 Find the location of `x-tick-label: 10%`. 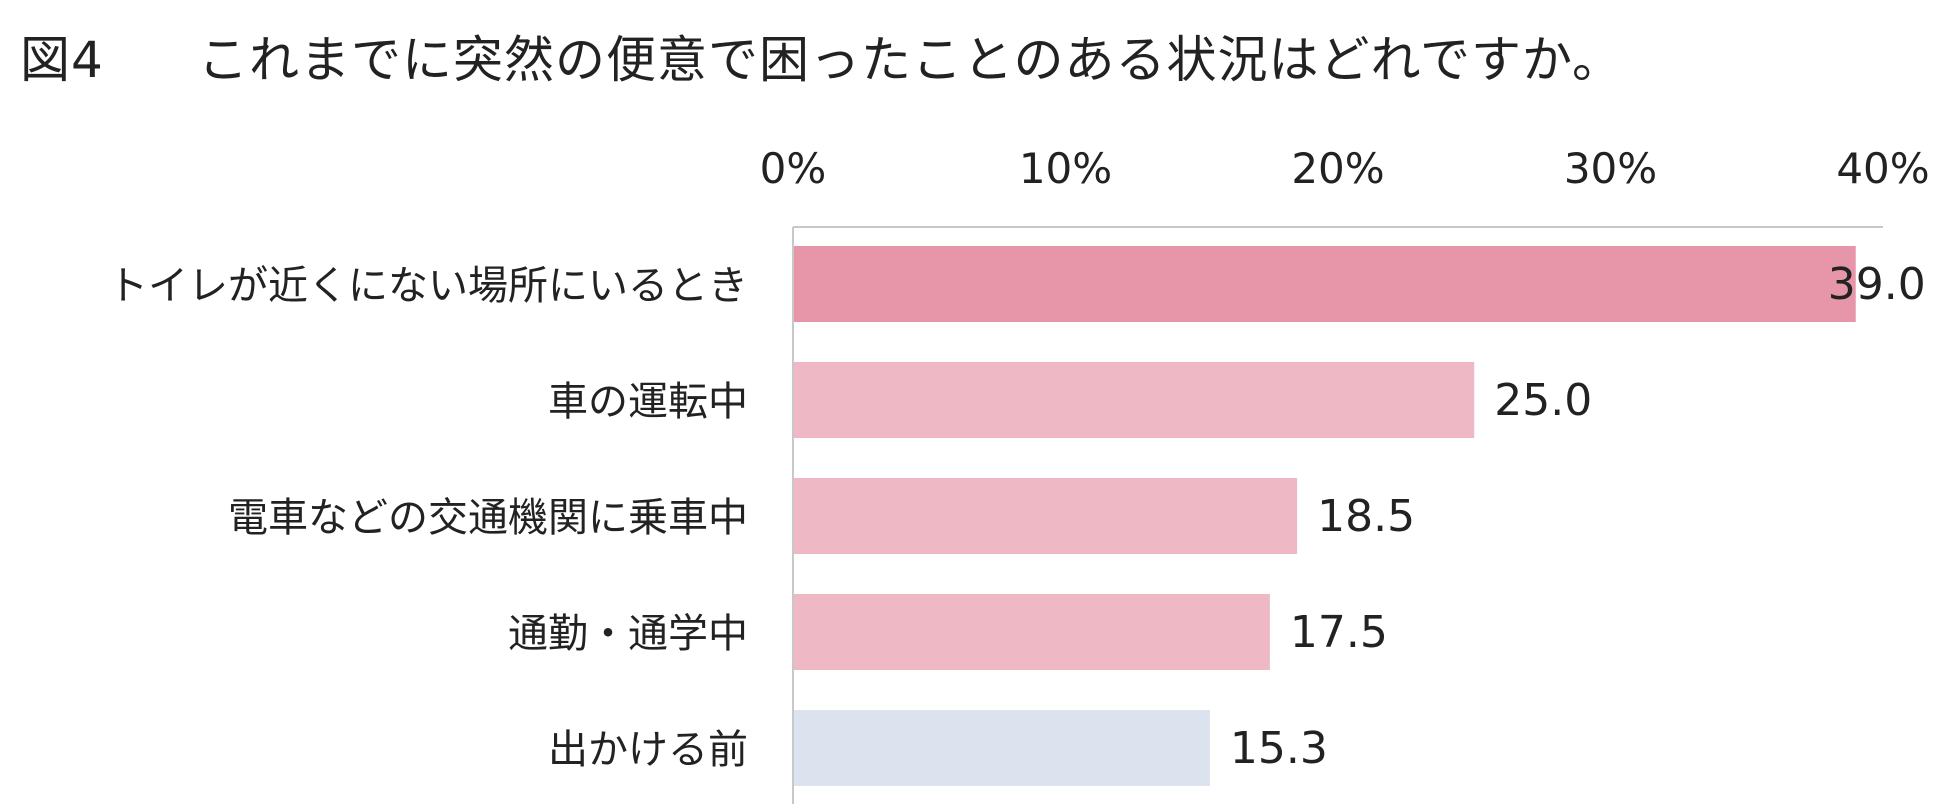

x-tick-label: 10% is located at coordinates (1065, 168).